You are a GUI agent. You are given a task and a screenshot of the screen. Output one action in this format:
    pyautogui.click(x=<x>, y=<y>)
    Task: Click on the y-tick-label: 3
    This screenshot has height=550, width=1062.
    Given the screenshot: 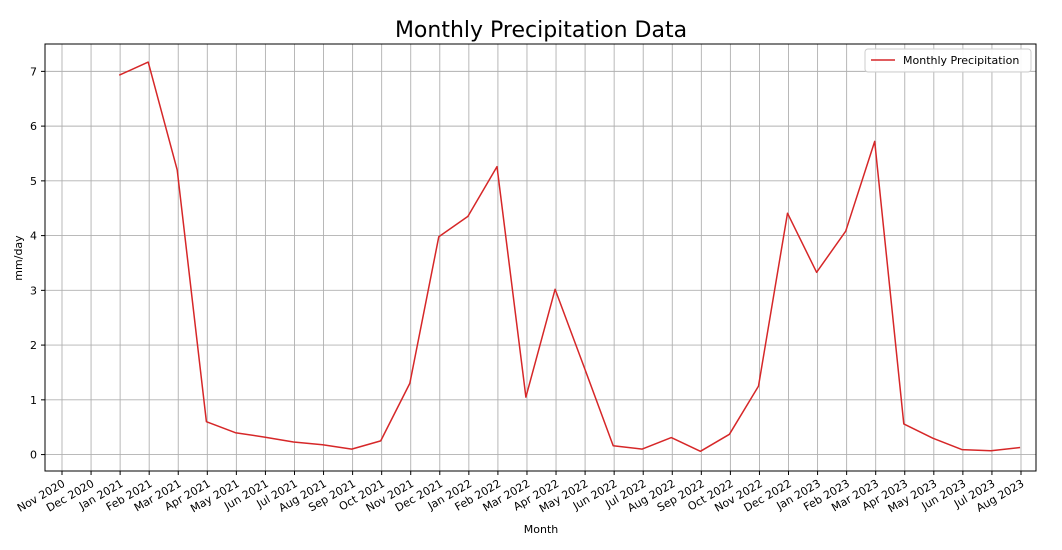 What is the action you would take?
    pyautogui.click(x=33, y=290)
    